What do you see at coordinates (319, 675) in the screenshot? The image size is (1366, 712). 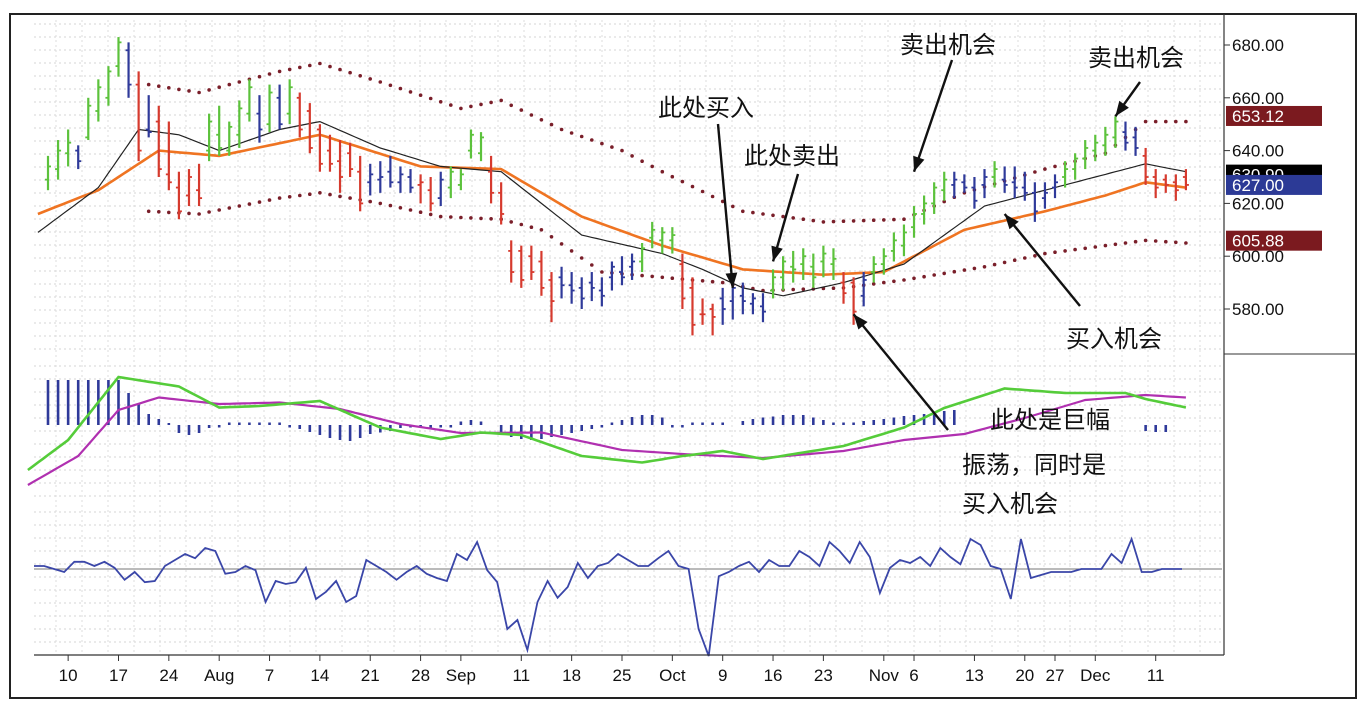 I see `x-tick-label: 14` at bounding box center [319, 675].